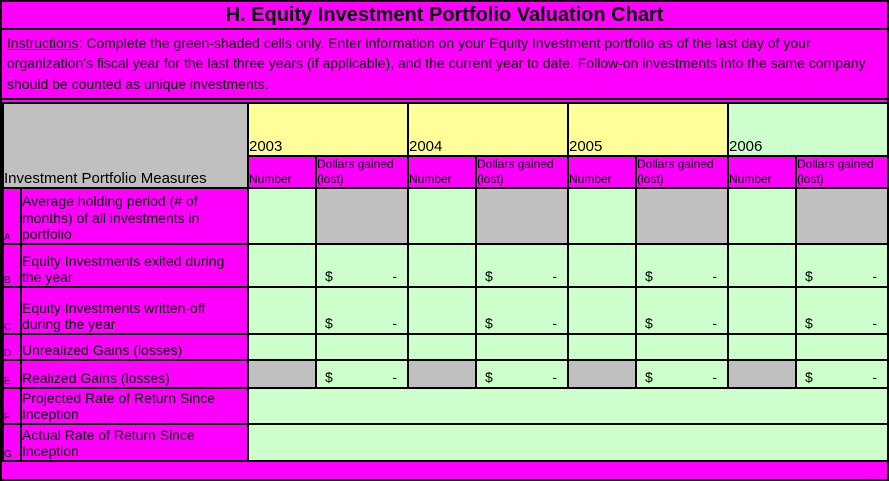 This screenshot has height=481, width=889. Describe the element at coordinates (682, 172) in the screenshot. I see `subheader-dollars-2005: Dollars gained (lost)` at that location.